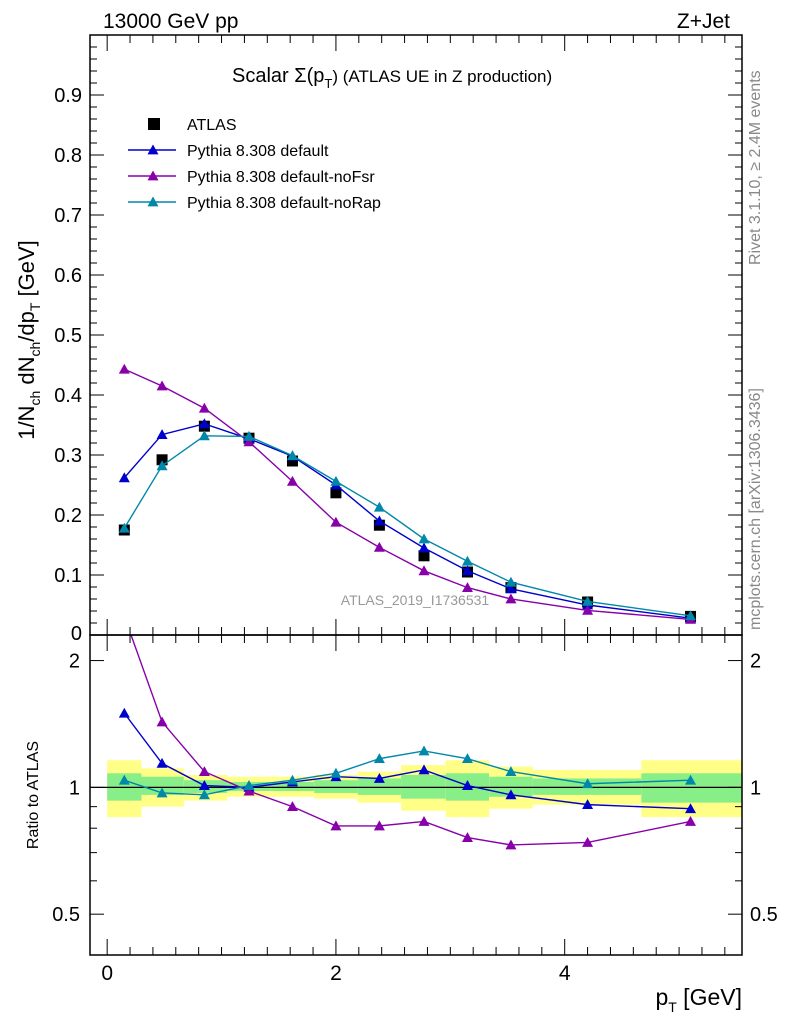 This screenshot has width=786, height=1024. I want to click on ratio-y-axis-label: Ratio to ATLAS, so click(33, 795).